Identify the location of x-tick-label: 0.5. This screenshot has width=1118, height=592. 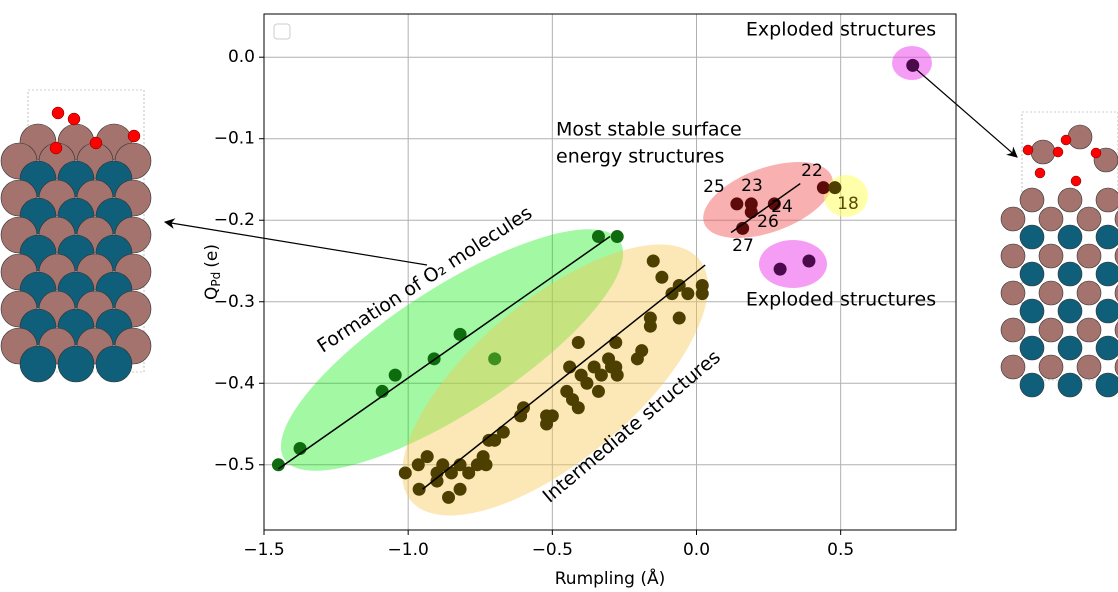
(840, 550).